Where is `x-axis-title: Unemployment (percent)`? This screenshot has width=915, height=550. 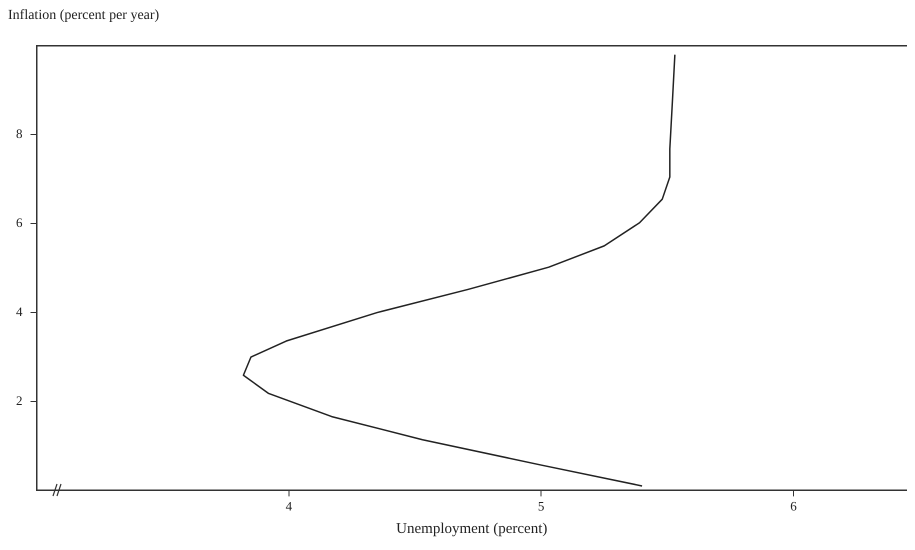
x-axis-title: Unemployment (percent) is located at coordinates (472, 528).